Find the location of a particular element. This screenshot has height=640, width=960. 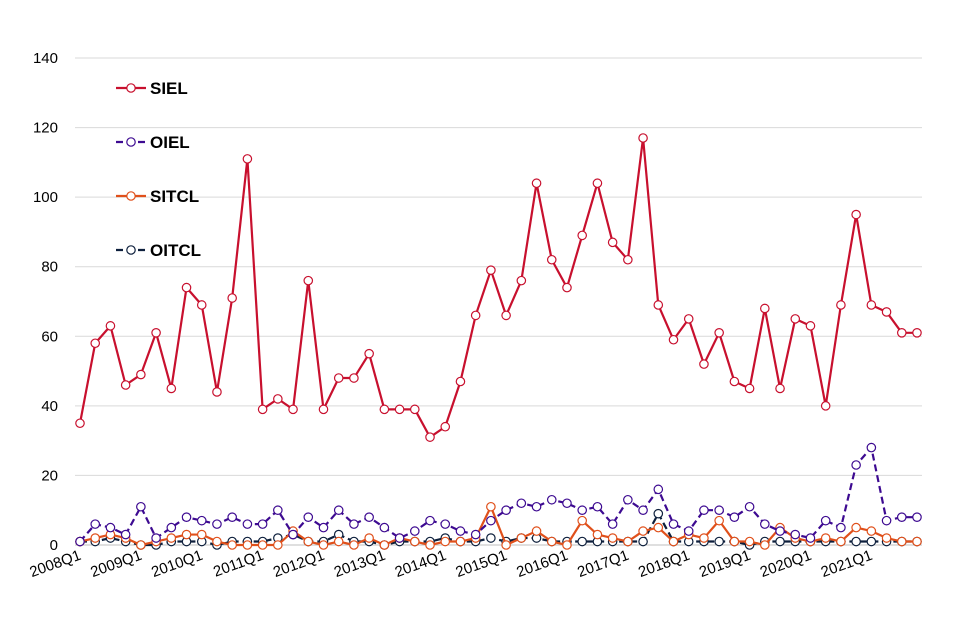

y-tick-label: 20 is located at coordinates (49, 475).